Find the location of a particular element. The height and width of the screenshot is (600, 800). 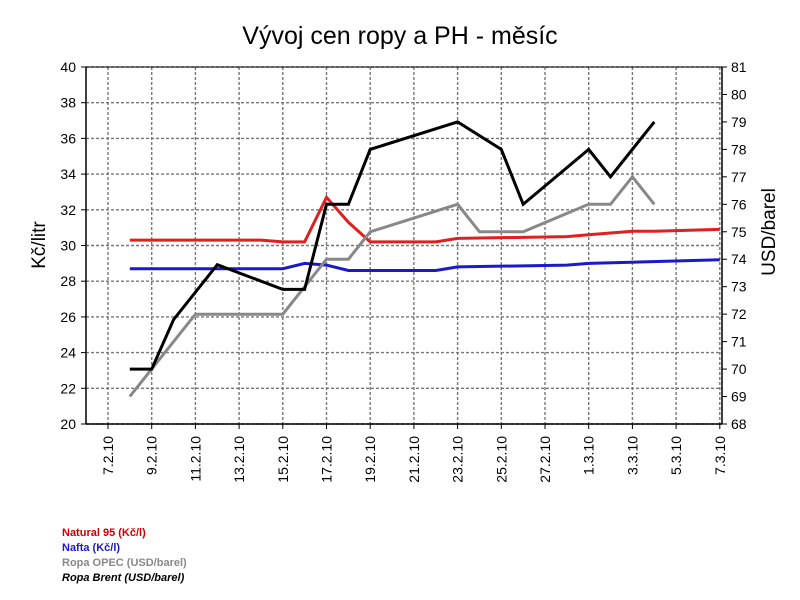

tick-label-left: 24 is located at coordinates (68, 353).